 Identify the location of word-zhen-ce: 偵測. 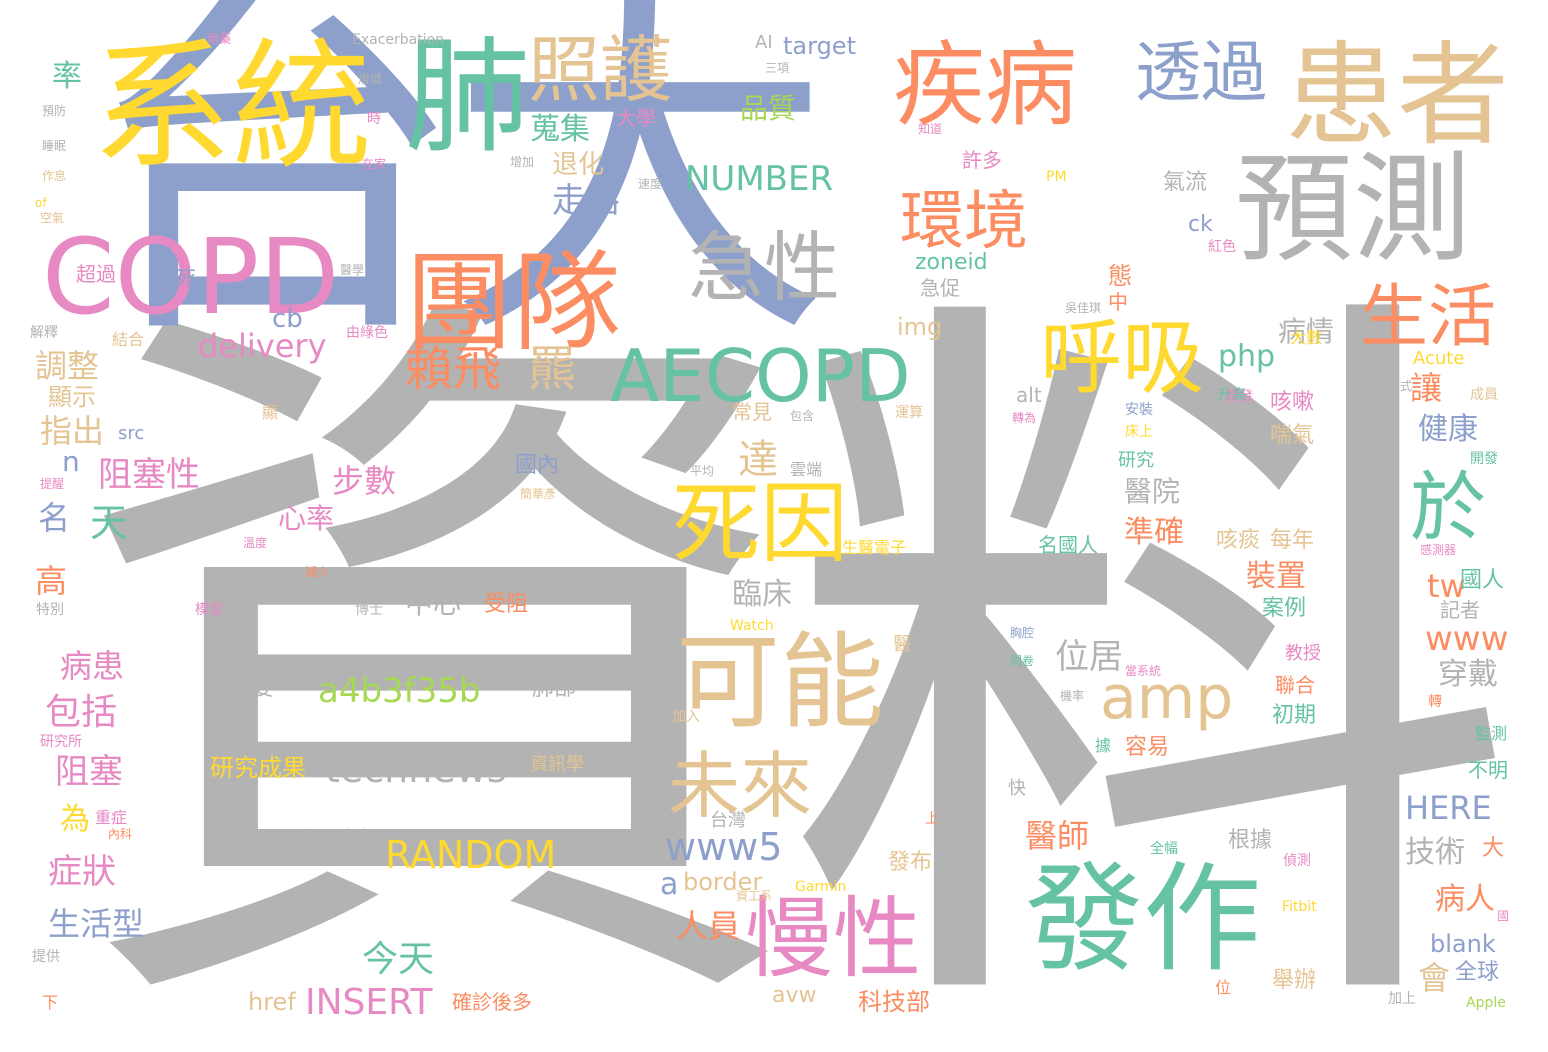
(1297, 861).